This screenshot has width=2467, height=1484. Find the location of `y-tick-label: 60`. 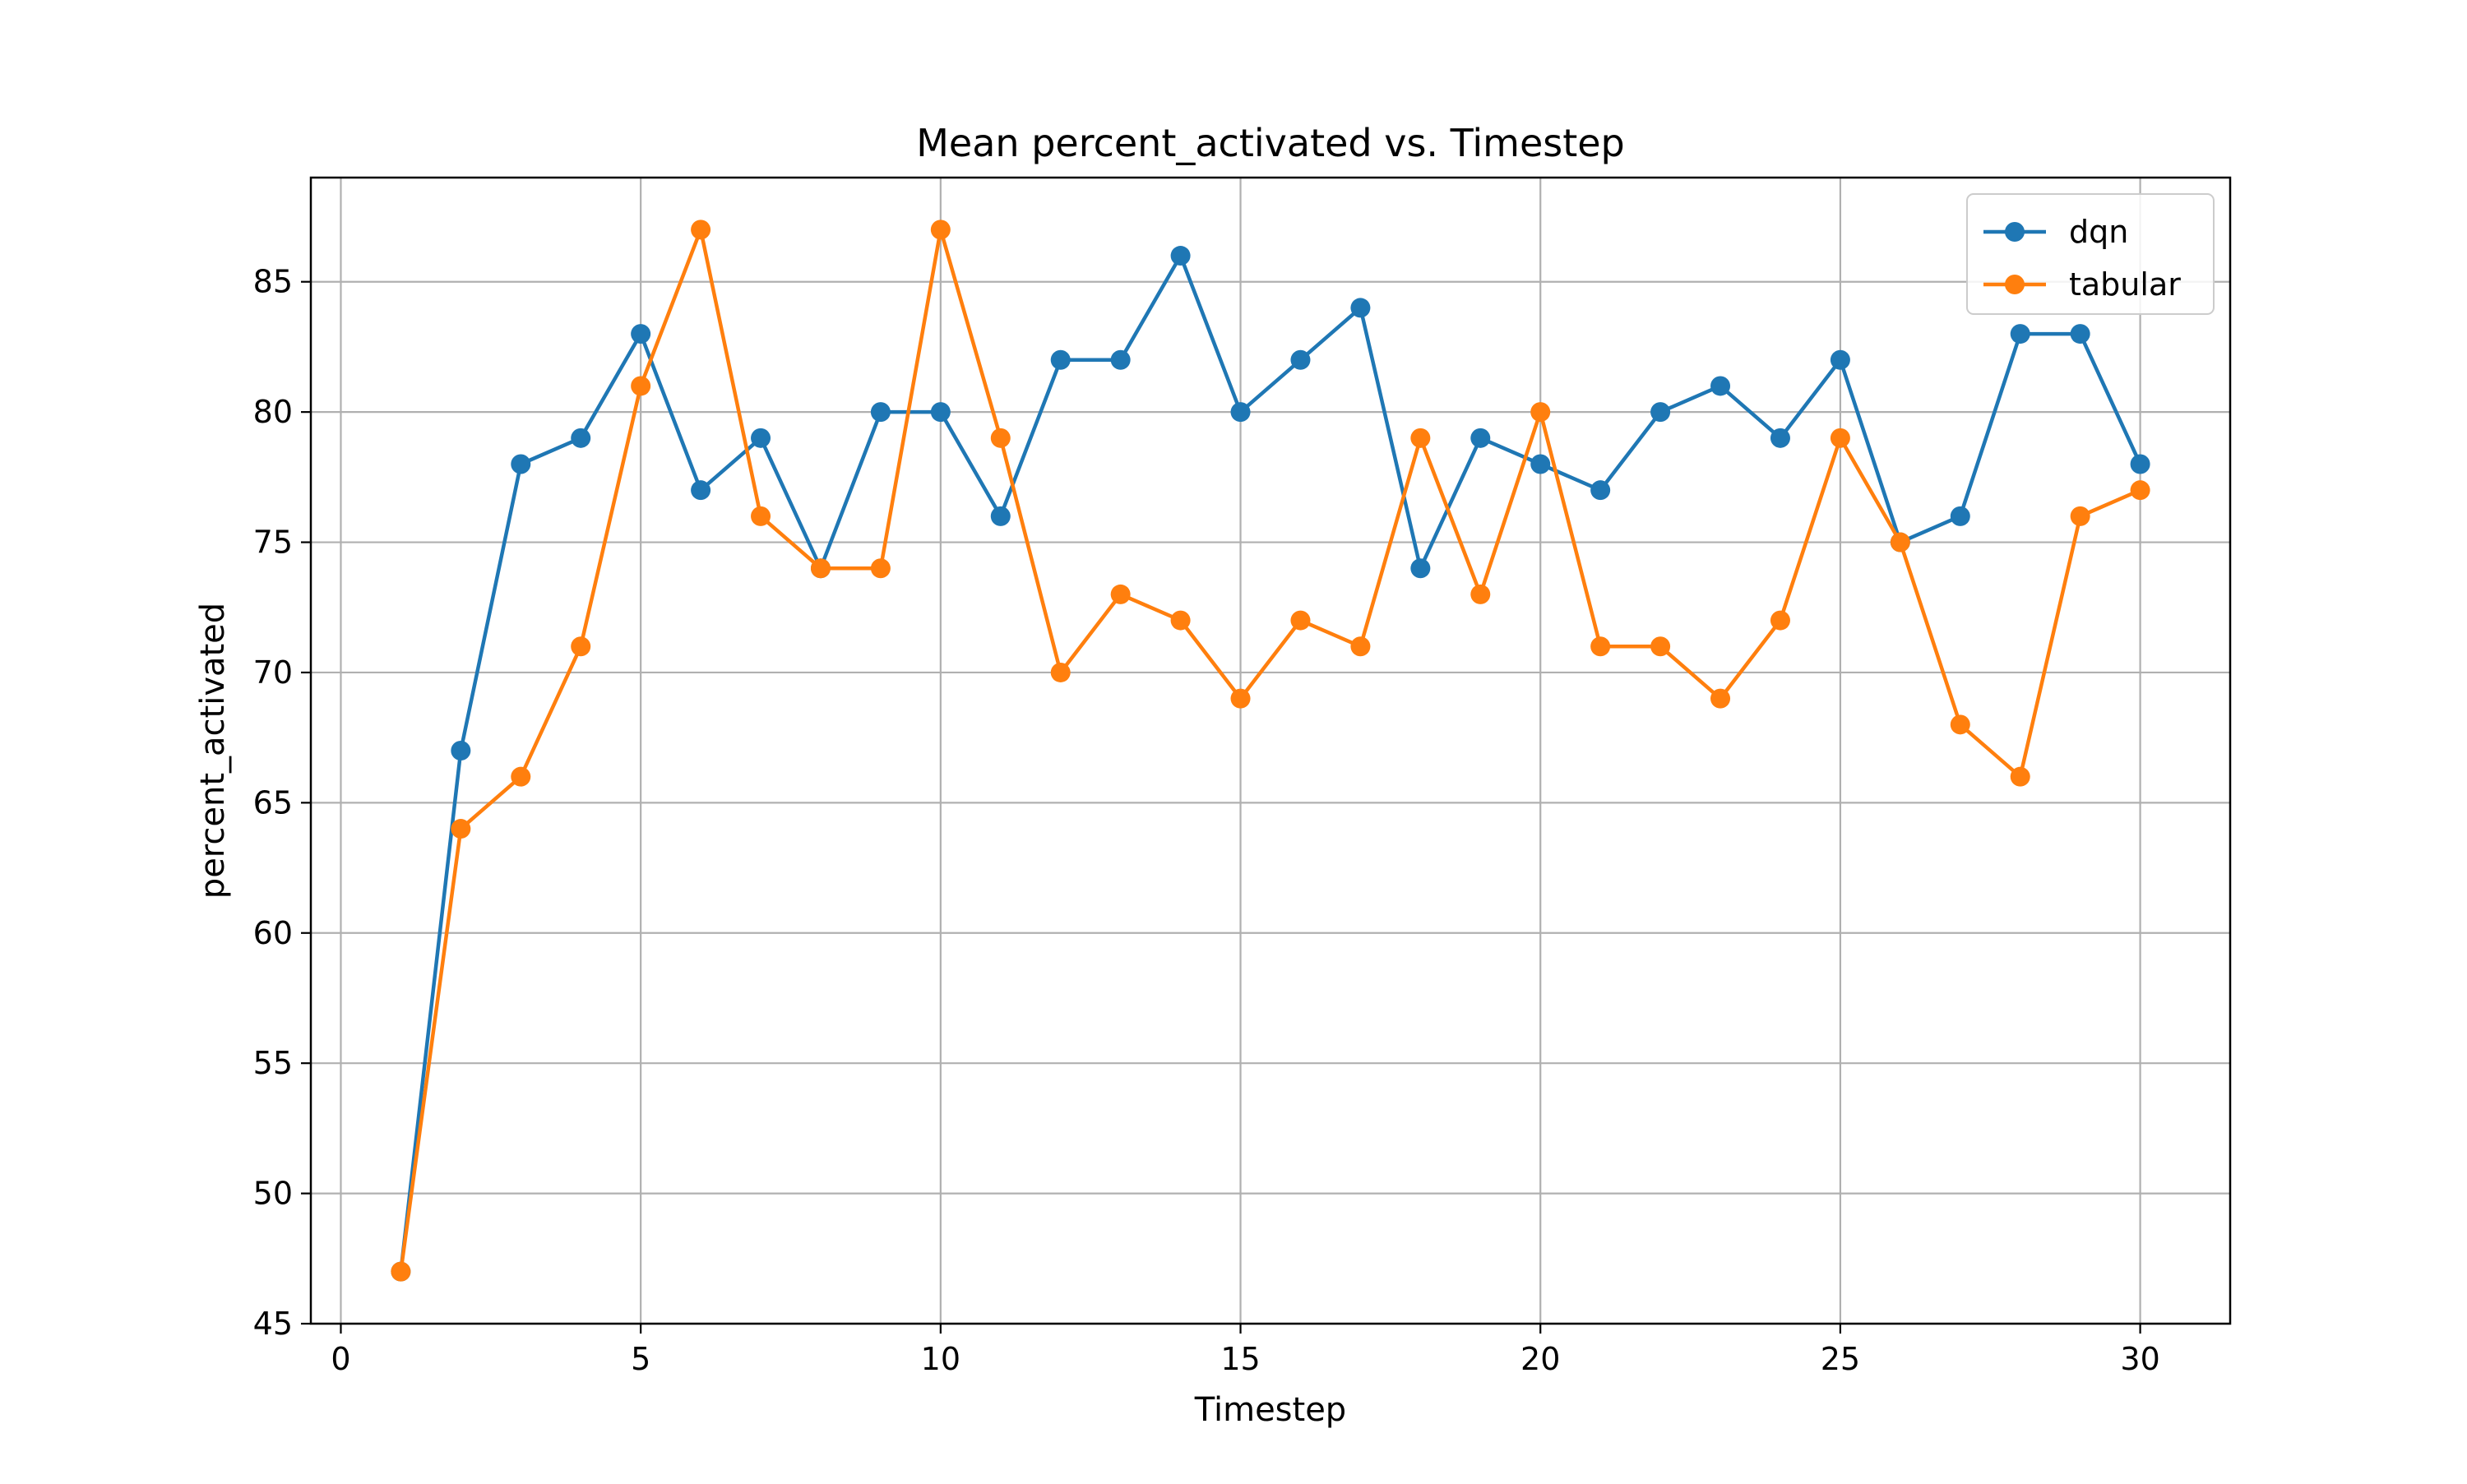

y-tick-label: 60 is located at coordinates (273, 933).